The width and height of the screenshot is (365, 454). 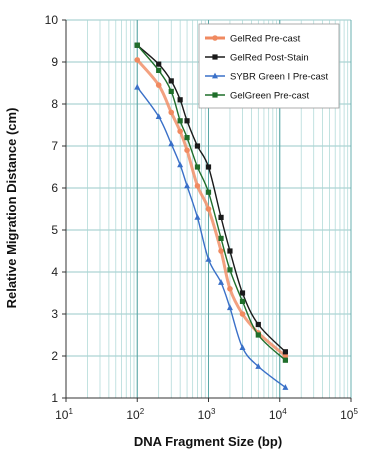 I want to click on x-tick-label: 10¹, so click(x=64, y=414).